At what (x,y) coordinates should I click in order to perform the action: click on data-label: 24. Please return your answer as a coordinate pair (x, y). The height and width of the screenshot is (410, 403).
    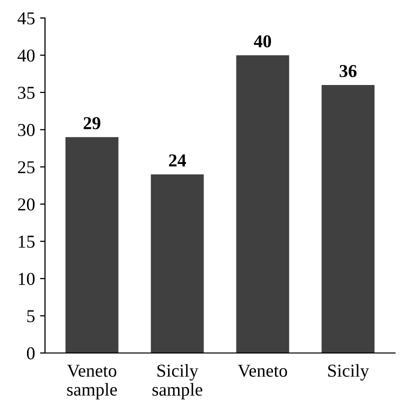
    Looking at the image, I should click on (177, 160).